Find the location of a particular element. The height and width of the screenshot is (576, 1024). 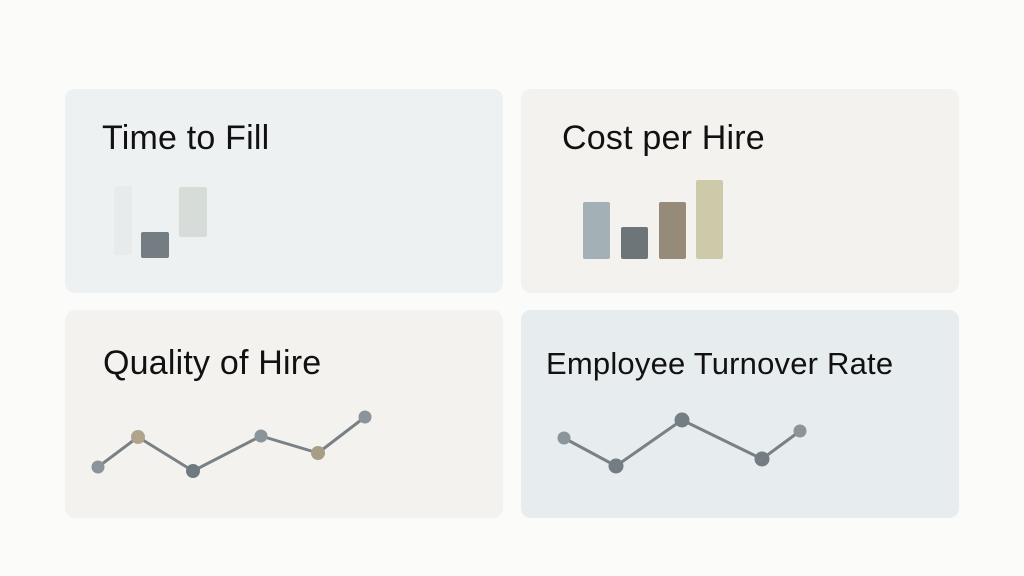

quality-of-hire-line is located at coordinates (231, 444).